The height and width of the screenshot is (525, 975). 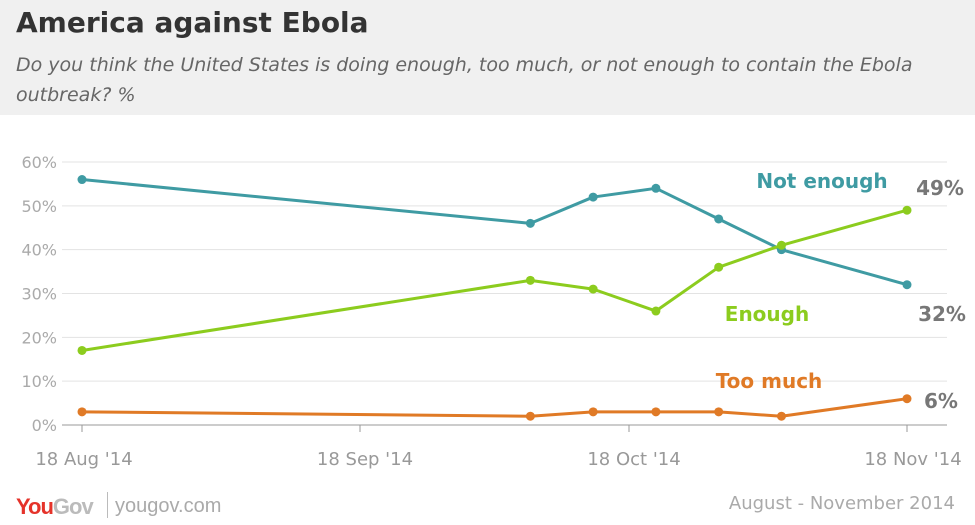 What do you see at coordinates (35, 506) in the screenshot?
I see `logo-you: You` at bounding box center [35, 506].